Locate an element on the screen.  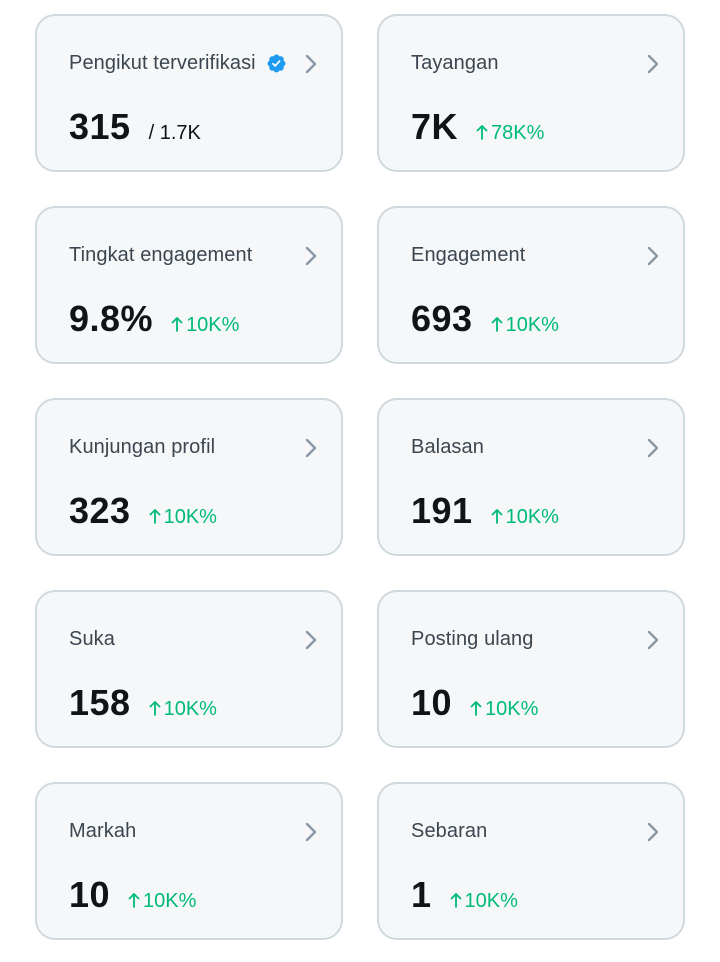
metric-value-row: 1 10K% is located at coordinates (464, 895).